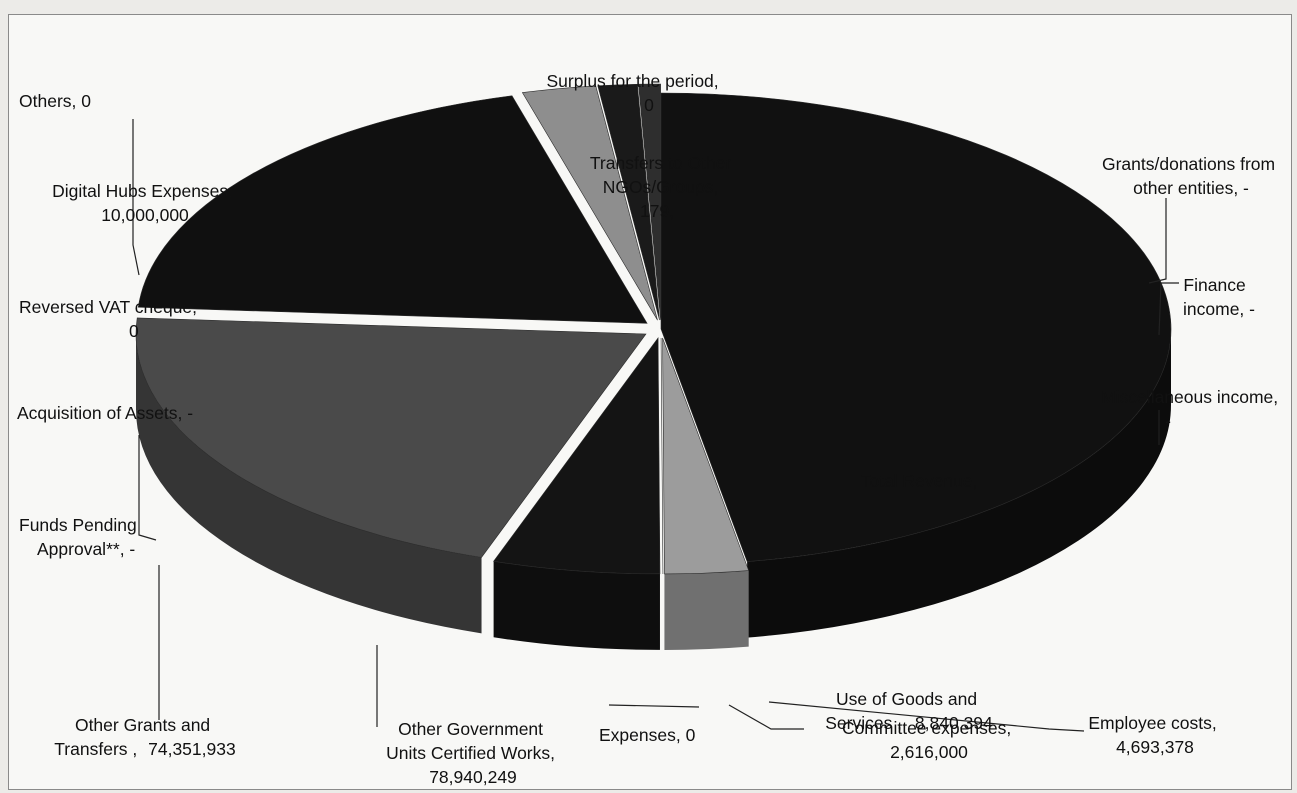 Image resolution: width=1297 pixels, height=793 pixels. I want to click on label-other-grants: Other Grants and Transfers , 74,351,933, so click(144, 737).